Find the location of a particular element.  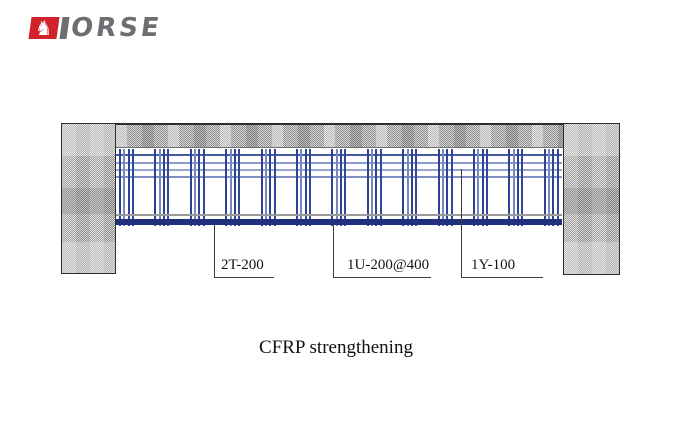

label-bottom-strip: 2T-200 is located at coordinates (242, 265).